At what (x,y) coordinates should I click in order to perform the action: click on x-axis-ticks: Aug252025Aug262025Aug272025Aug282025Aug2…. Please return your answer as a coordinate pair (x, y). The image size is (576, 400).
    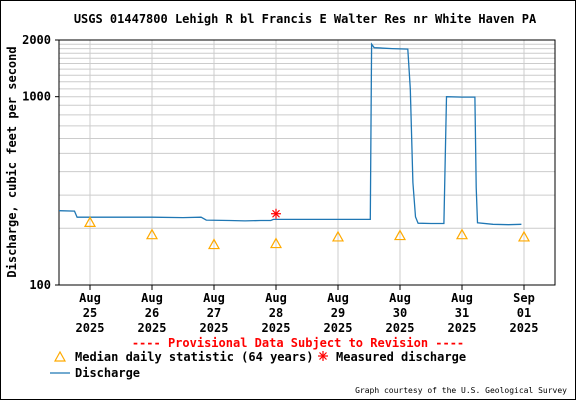
    Looking at the image, I should click on (307, 310).